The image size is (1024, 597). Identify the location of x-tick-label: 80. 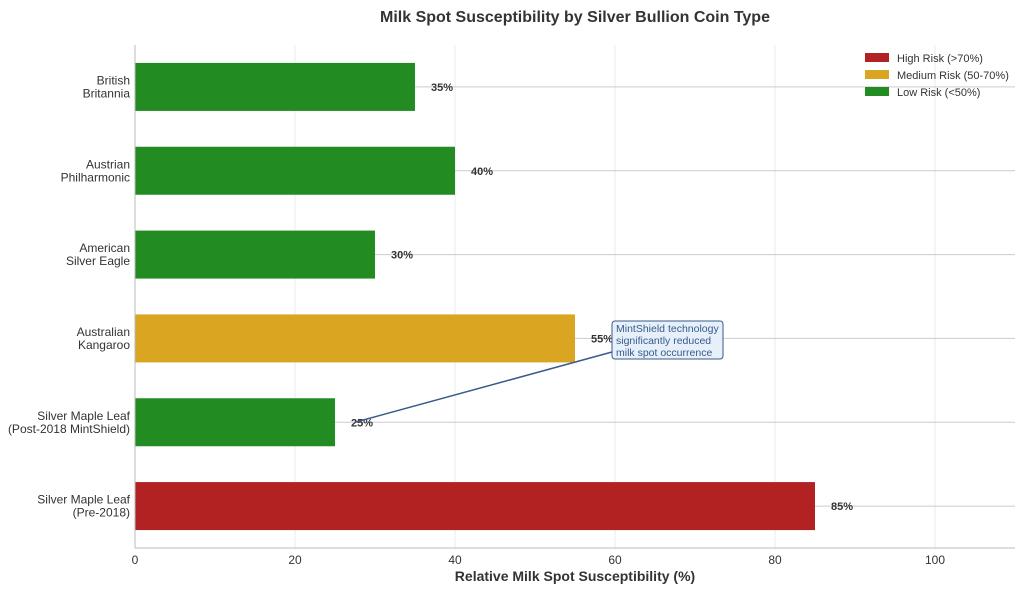
(775, 560).